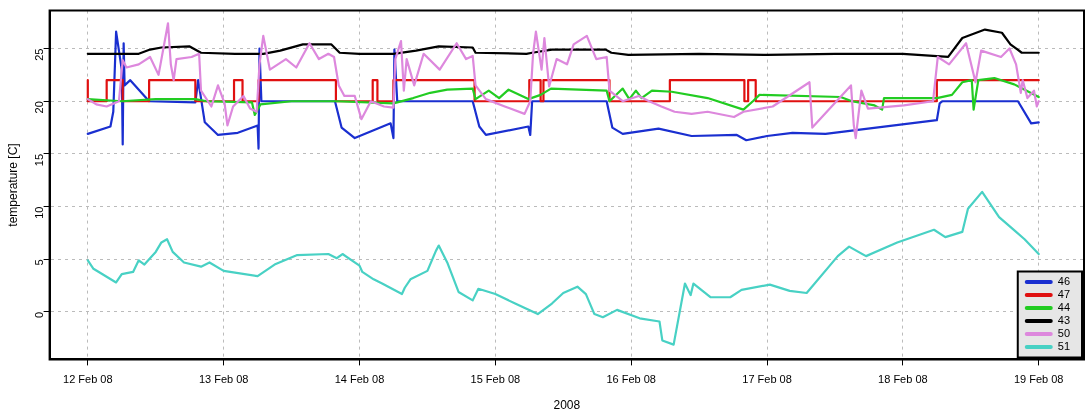 The height and width of the screenshot is (419, 1086). Describe the element at coordinates (1064, 332) in the screenshot. I see `legend-label: 50` at that location.